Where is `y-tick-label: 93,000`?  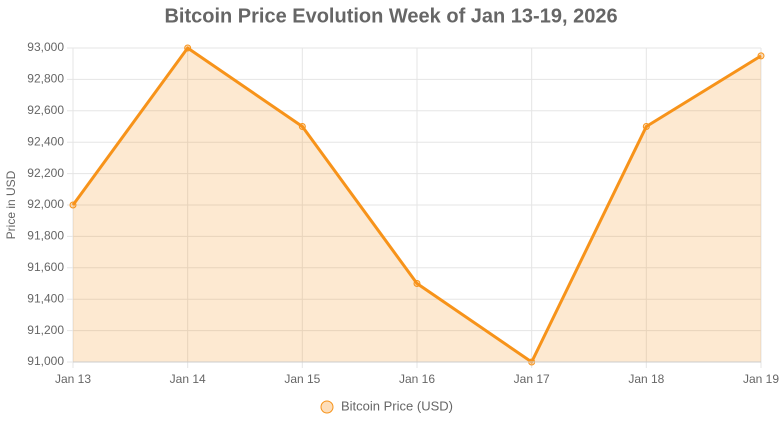 y-tick-label: 93,000 is located at coordinates (45, 47).